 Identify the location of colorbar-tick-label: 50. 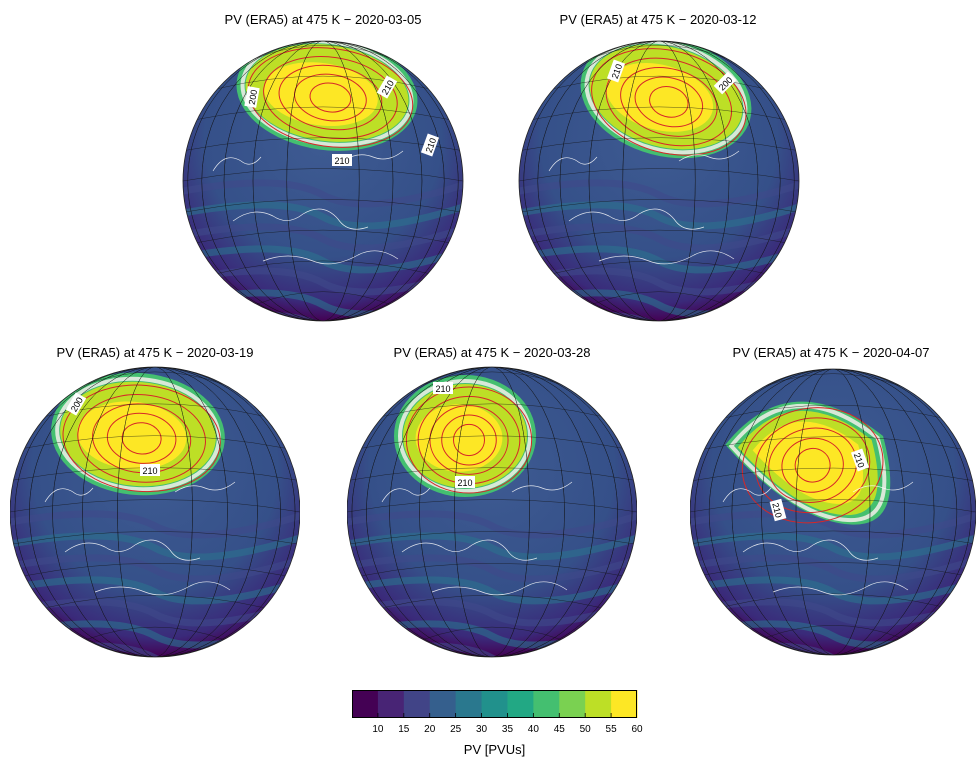
(585, 729).